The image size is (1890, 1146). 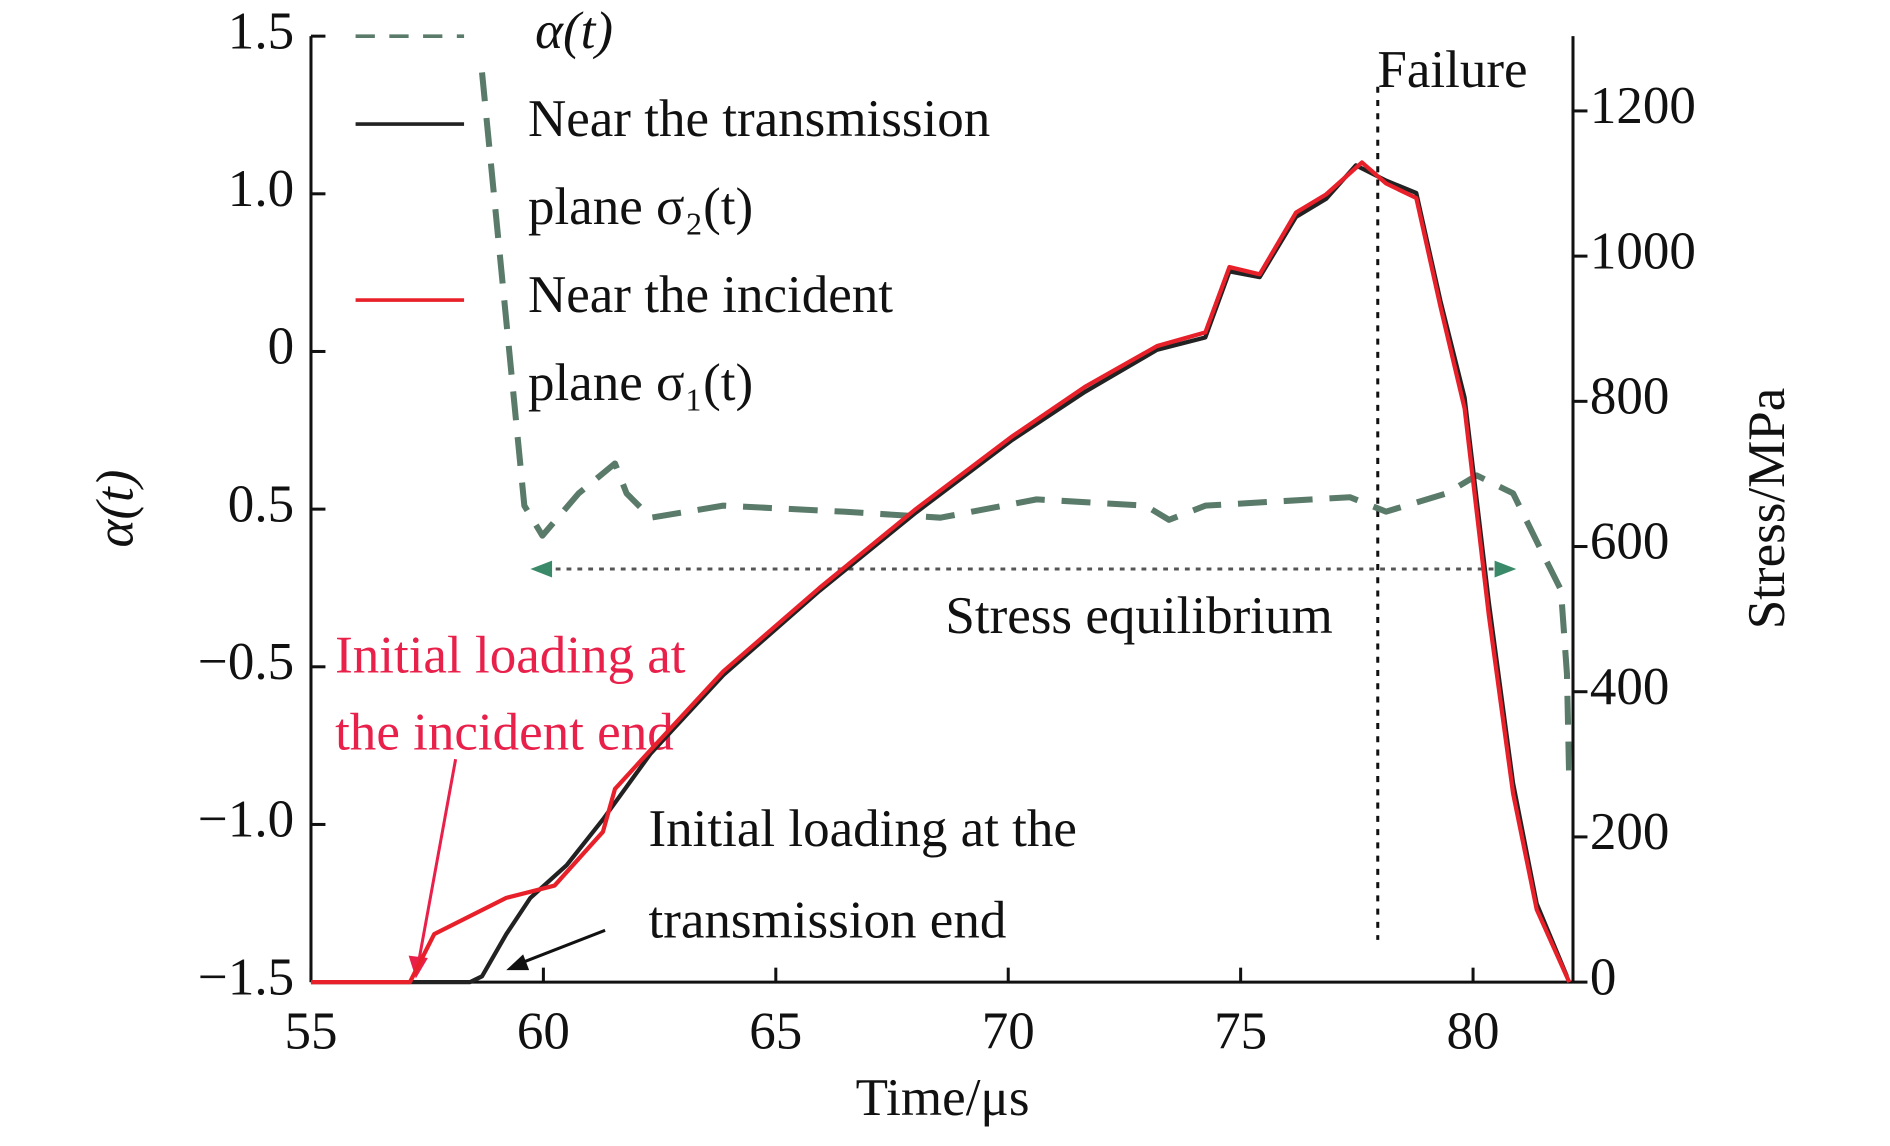 What do you see at coordinates (827, 921) in the screenshot?
I see `annotation-line: transmission end` at bounding box center [827, 921].